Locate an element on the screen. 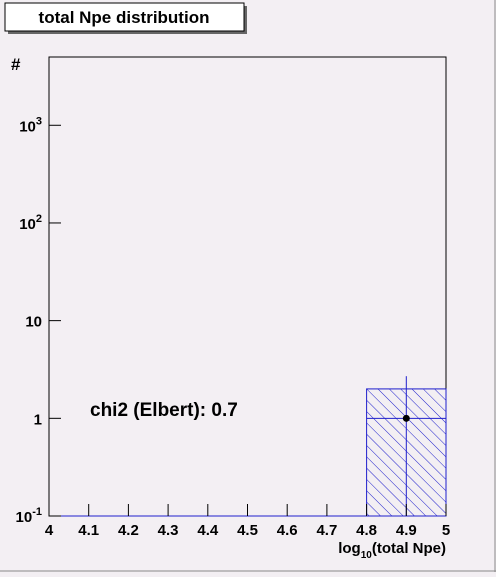 The image size is (496, 577). x-label-base: log is located at coordinates (349, 548).